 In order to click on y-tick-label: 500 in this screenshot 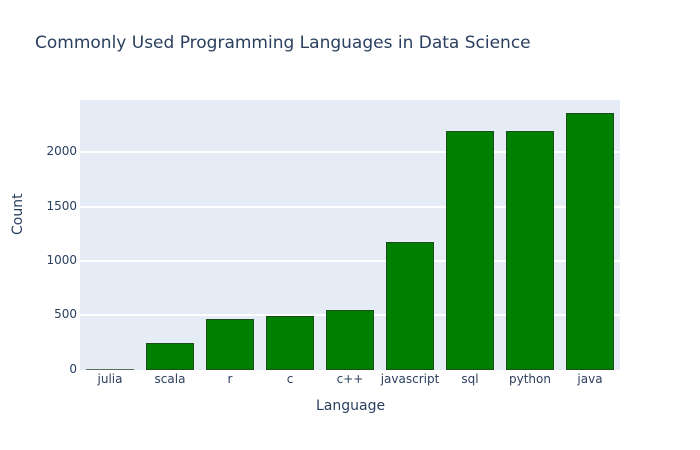, I will do `click(65, 314)`.